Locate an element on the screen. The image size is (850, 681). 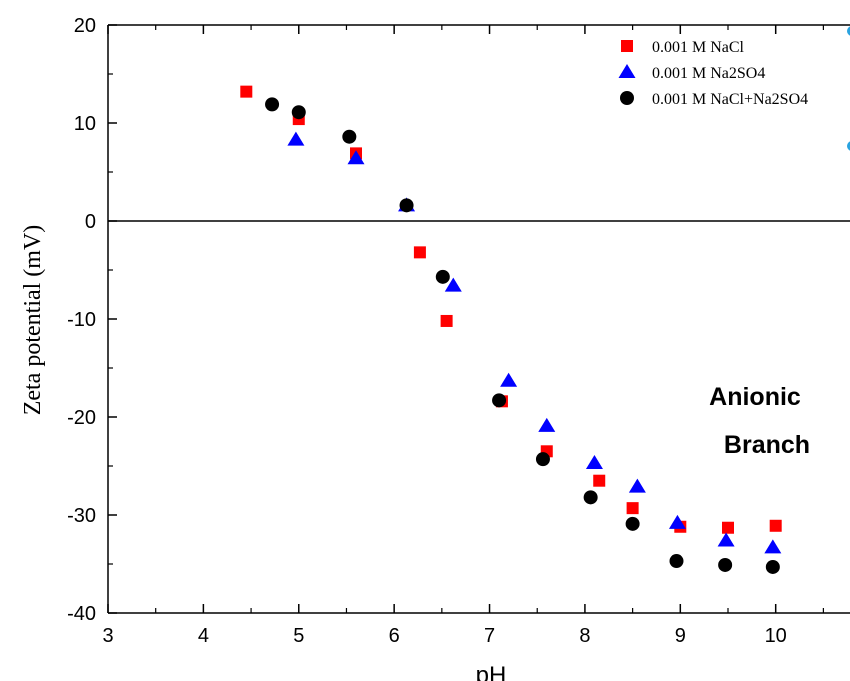
y-tick-label: 10 is located at coordinates (85, 124).